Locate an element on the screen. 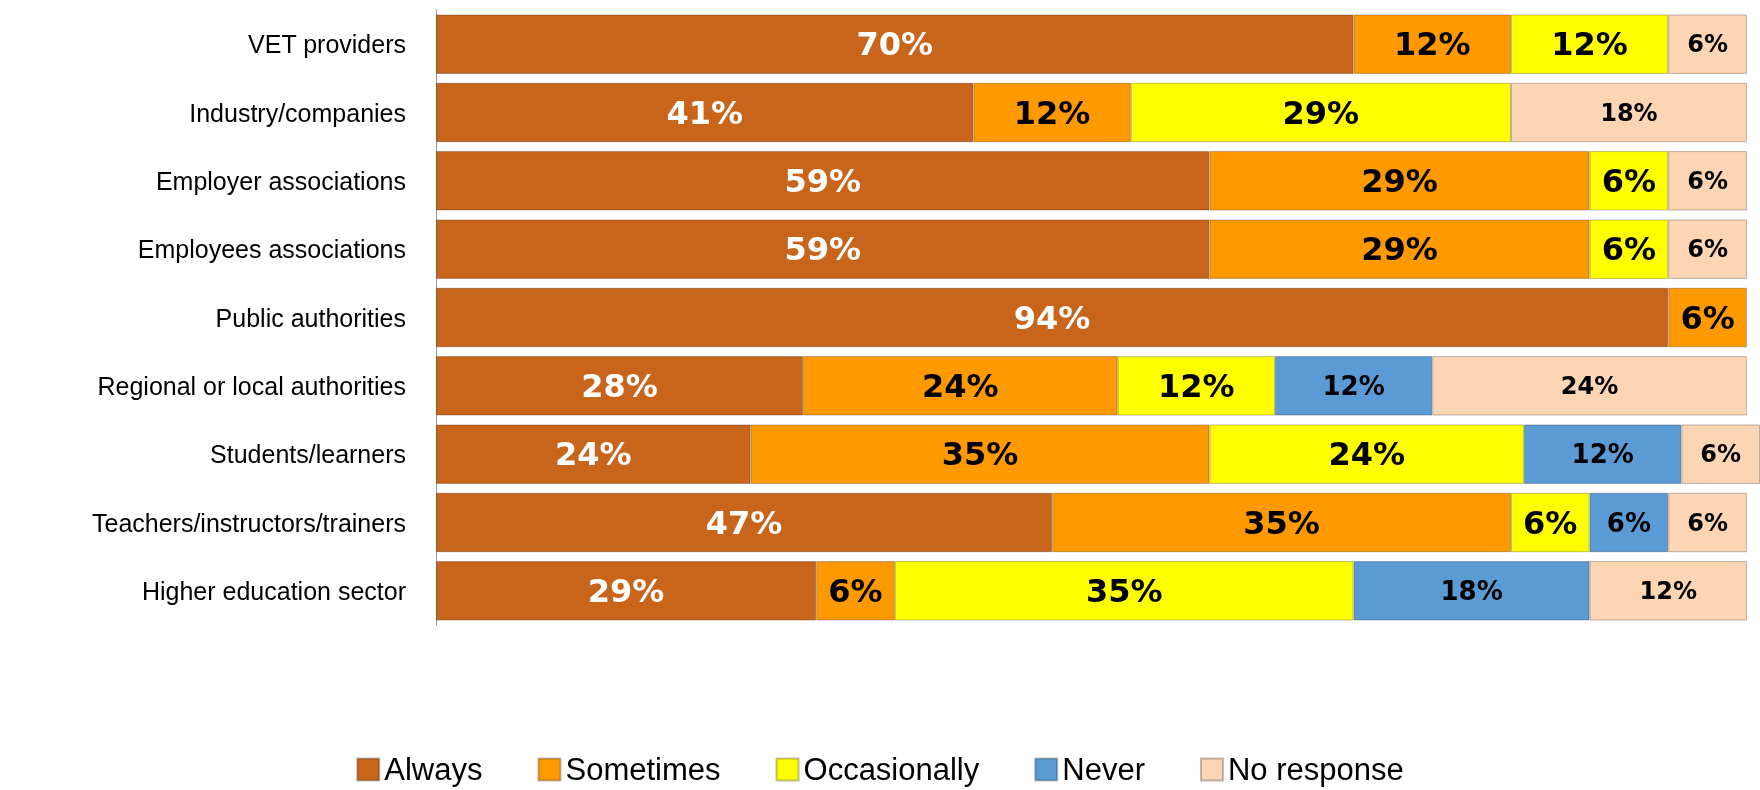 This screenshot has width=1760, height=790. data-label: 94% is located at coordinates (1052, 317).